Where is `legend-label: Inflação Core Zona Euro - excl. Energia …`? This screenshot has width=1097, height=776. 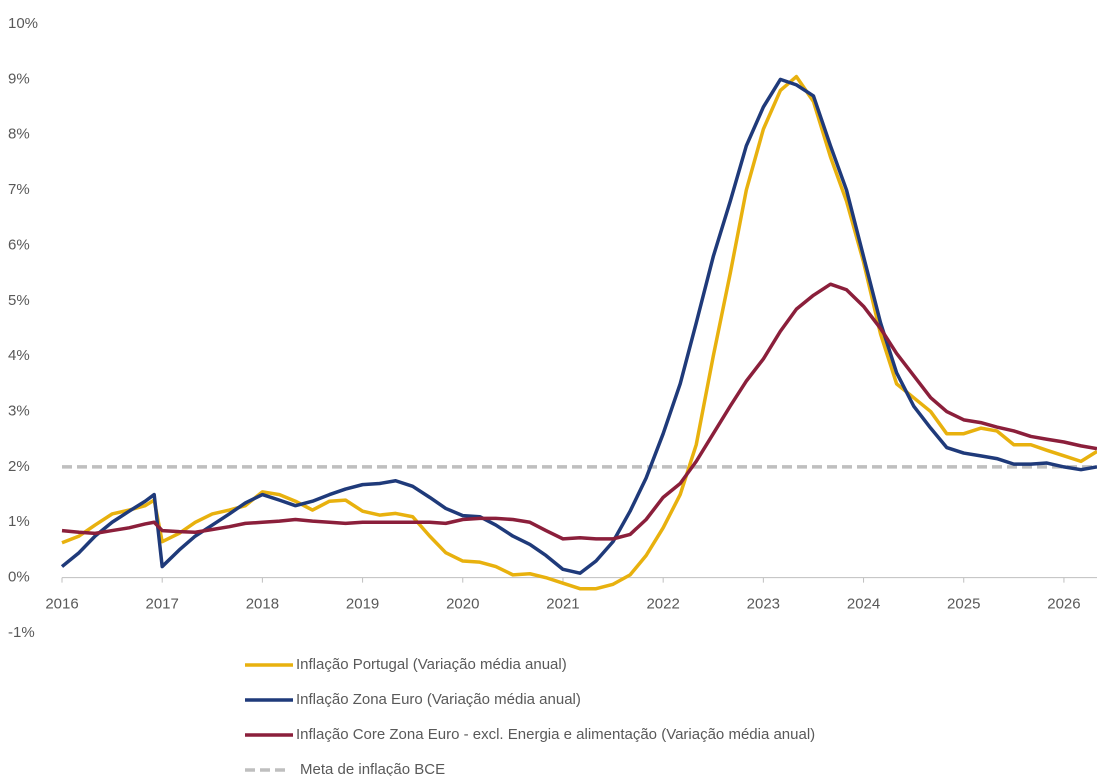
legend-label: Inflação Core Zona Euro - excl. Energia … is located at coordinates (555, 734).